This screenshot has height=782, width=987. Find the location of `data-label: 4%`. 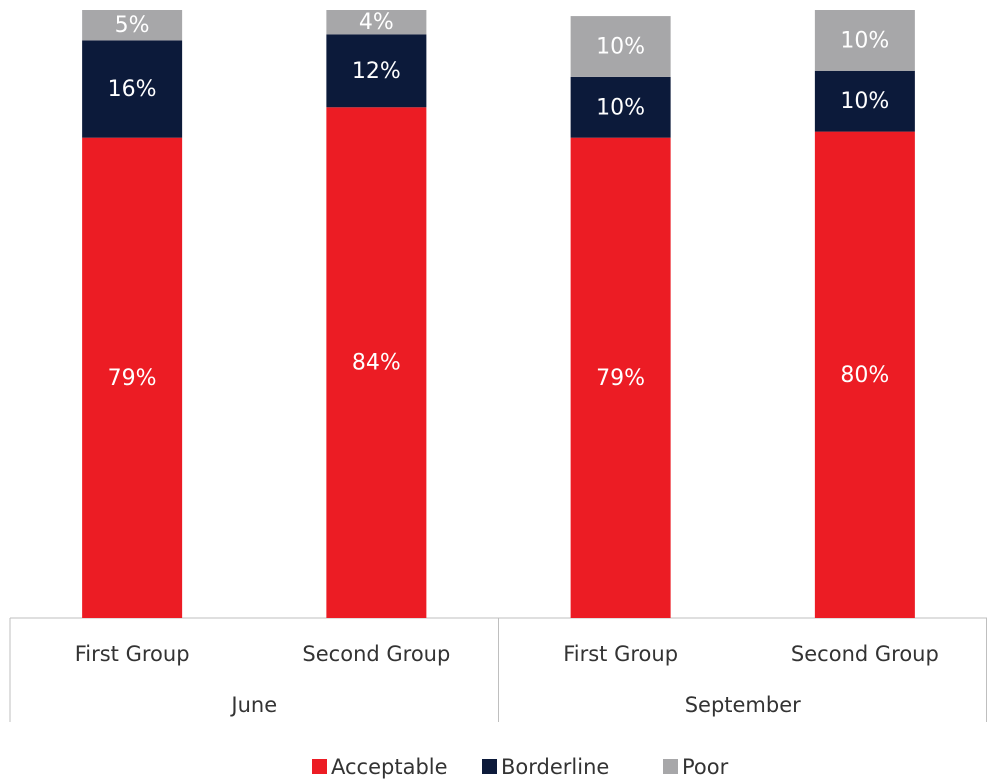

data-label: 4% is located at coordinates (376, 22).